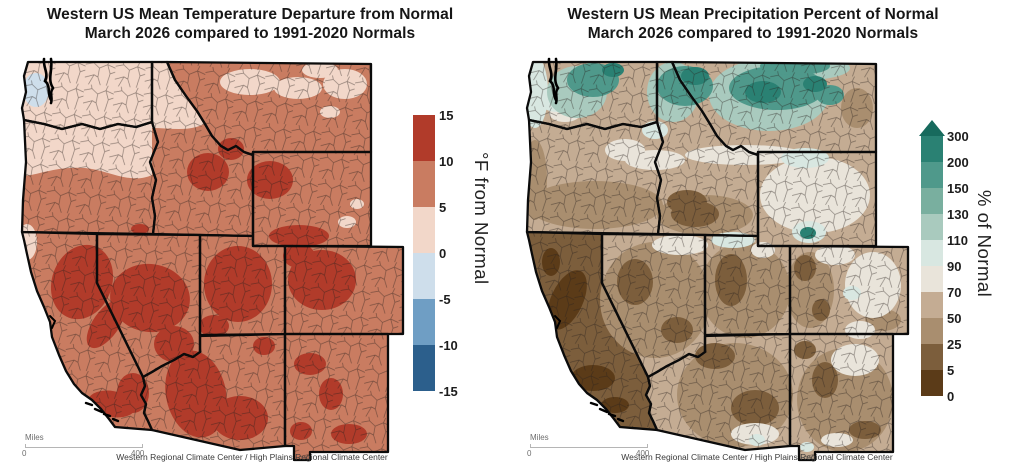 This screenshot has width=1024, height=470. I want to click on colorbar-overflow-arrow, so click(932, 128).